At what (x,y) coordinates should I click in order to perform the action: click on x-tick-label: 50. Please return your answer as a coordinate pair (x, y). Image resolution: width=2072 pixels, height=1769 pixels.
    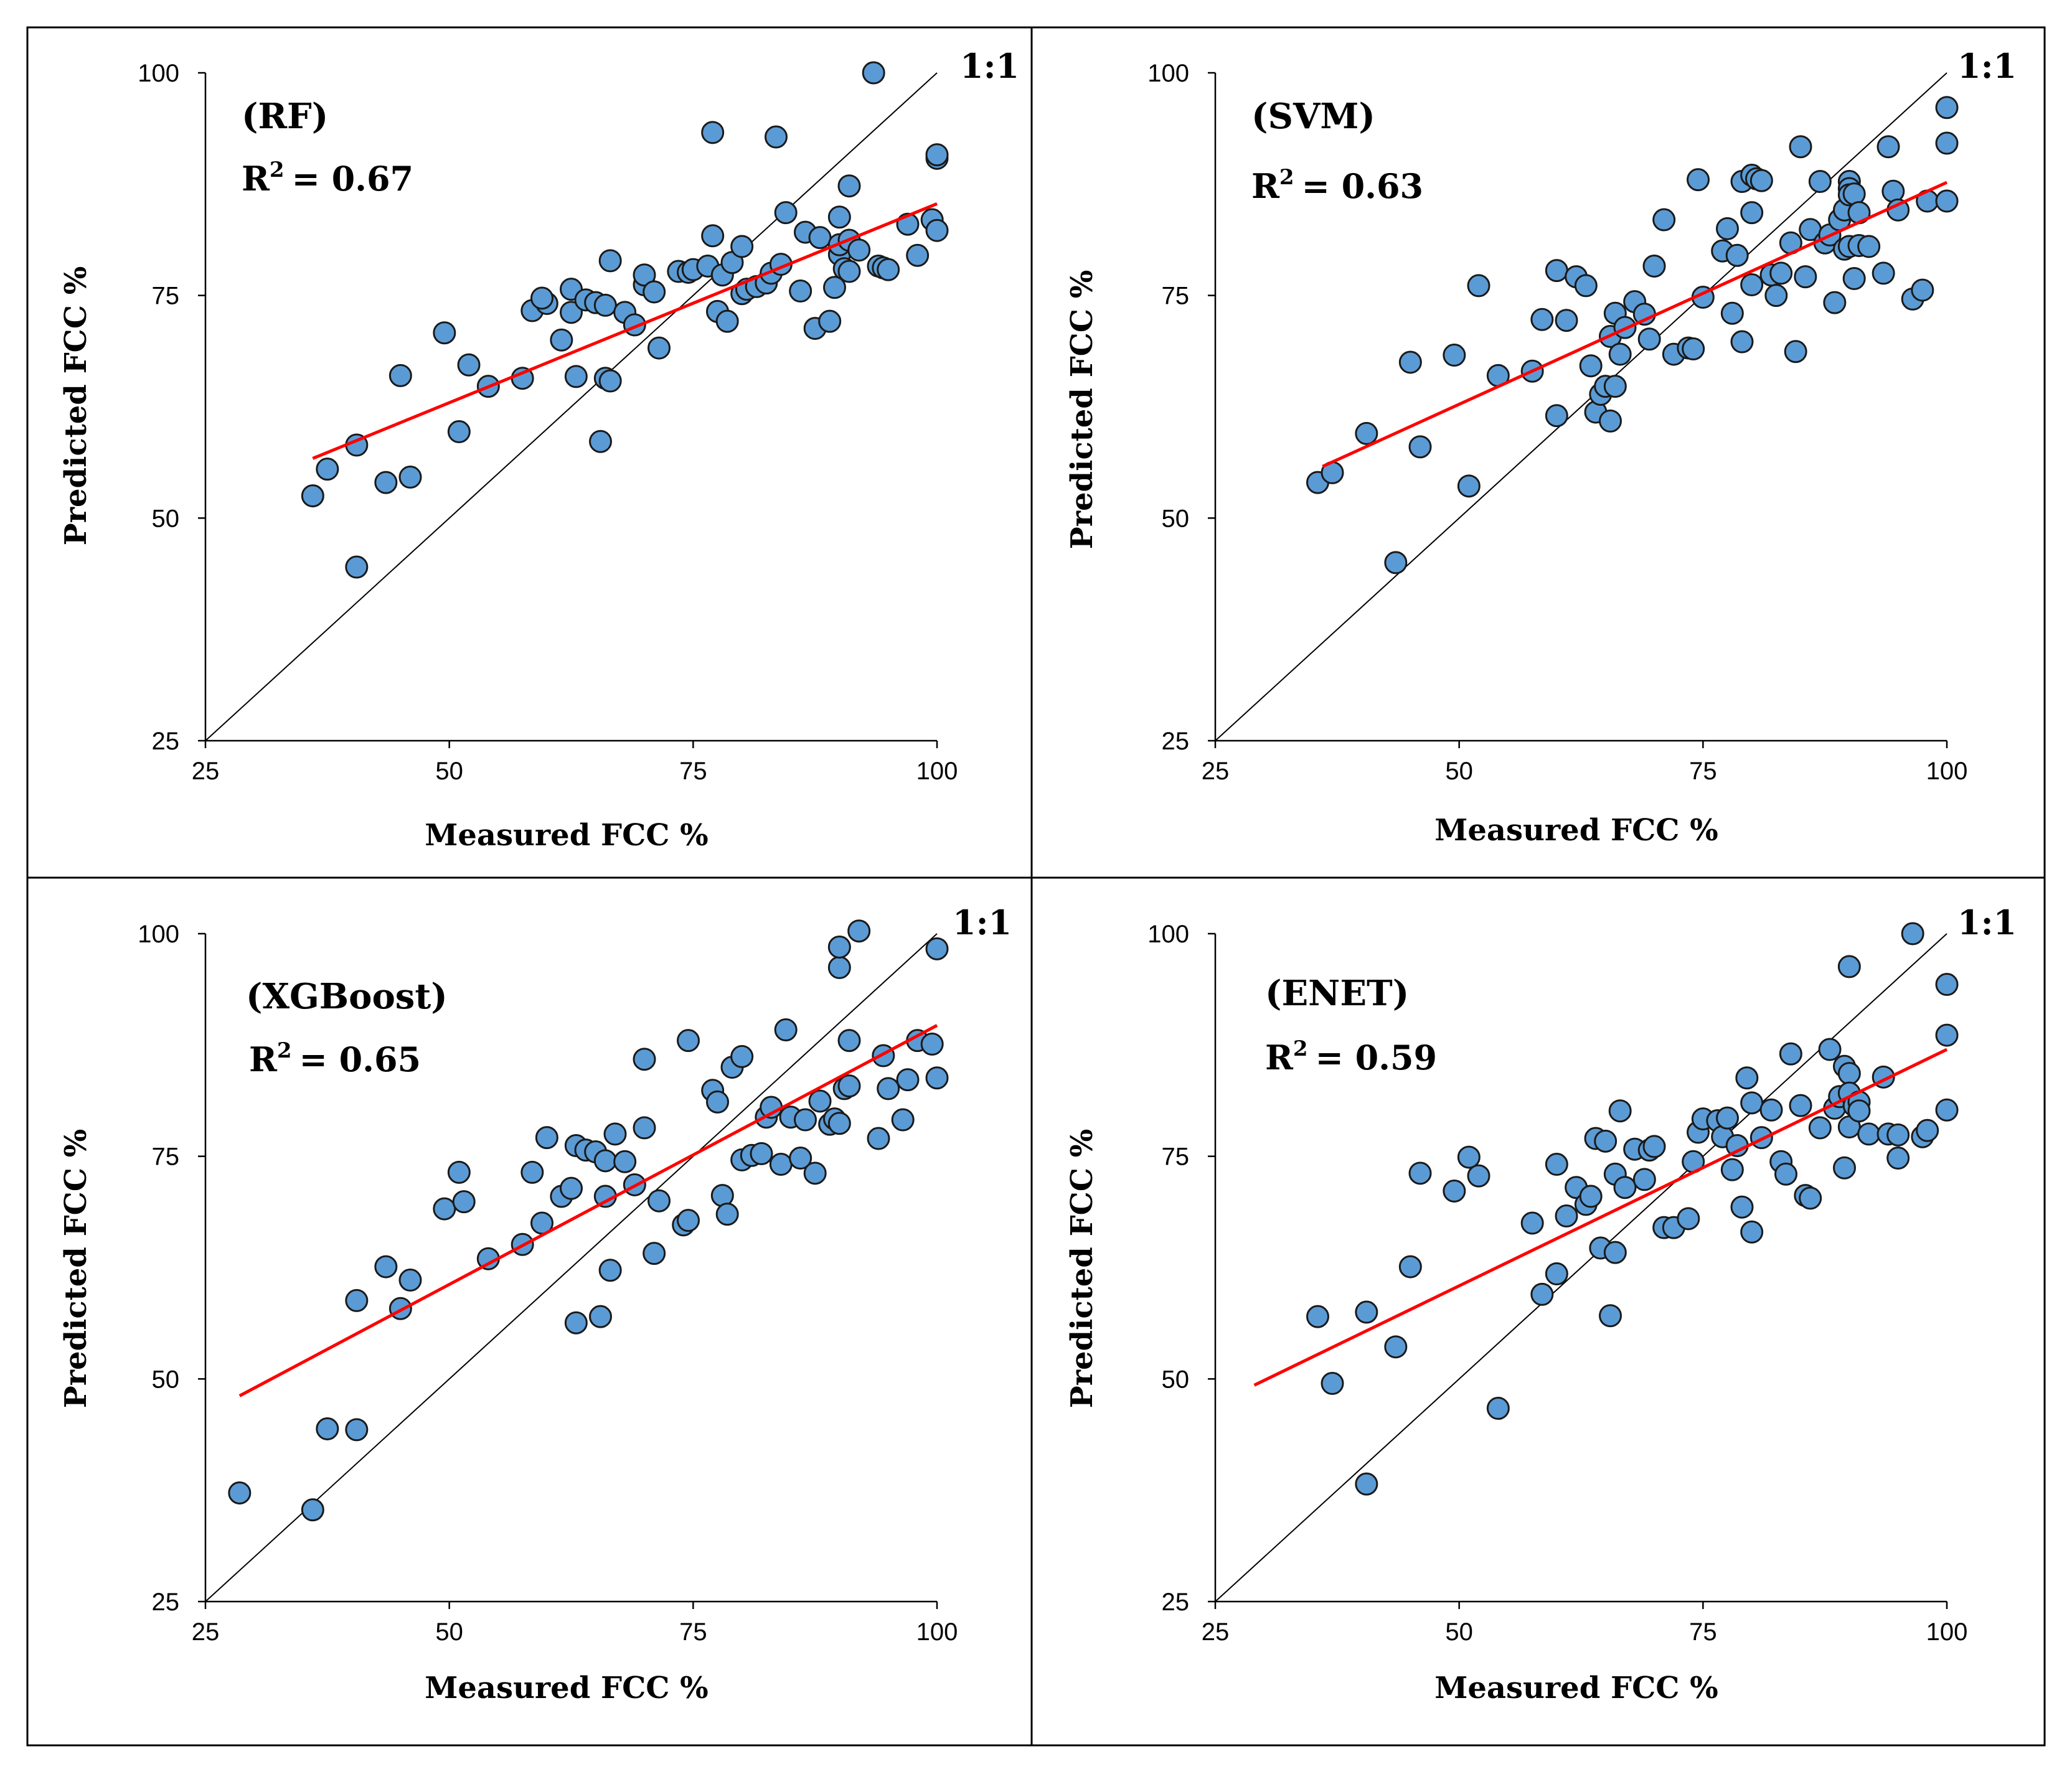
    Looking at the image, I should click on (449, 771).